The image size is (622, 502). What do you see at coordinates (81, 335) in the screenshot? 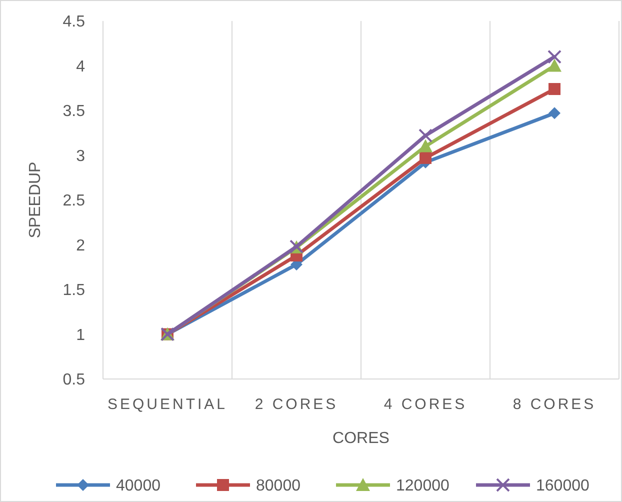
I see `y-tick-label: 1` at bounding box center [81, 335].